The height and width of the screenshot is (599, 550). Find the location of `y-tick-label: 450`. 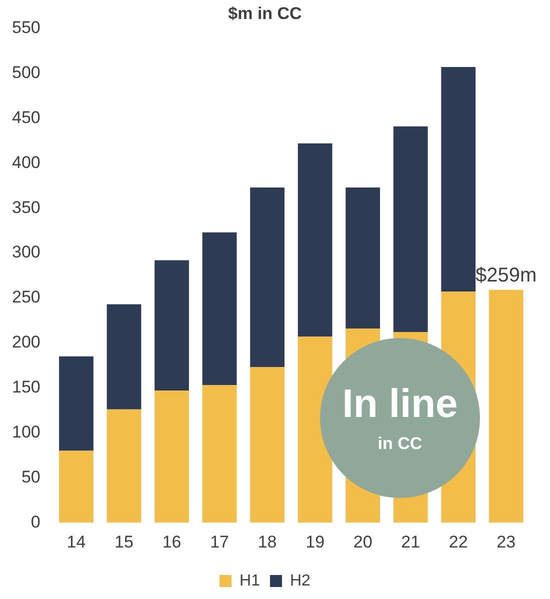

y-tick-label: 450 is located at coordinates (26, 117).